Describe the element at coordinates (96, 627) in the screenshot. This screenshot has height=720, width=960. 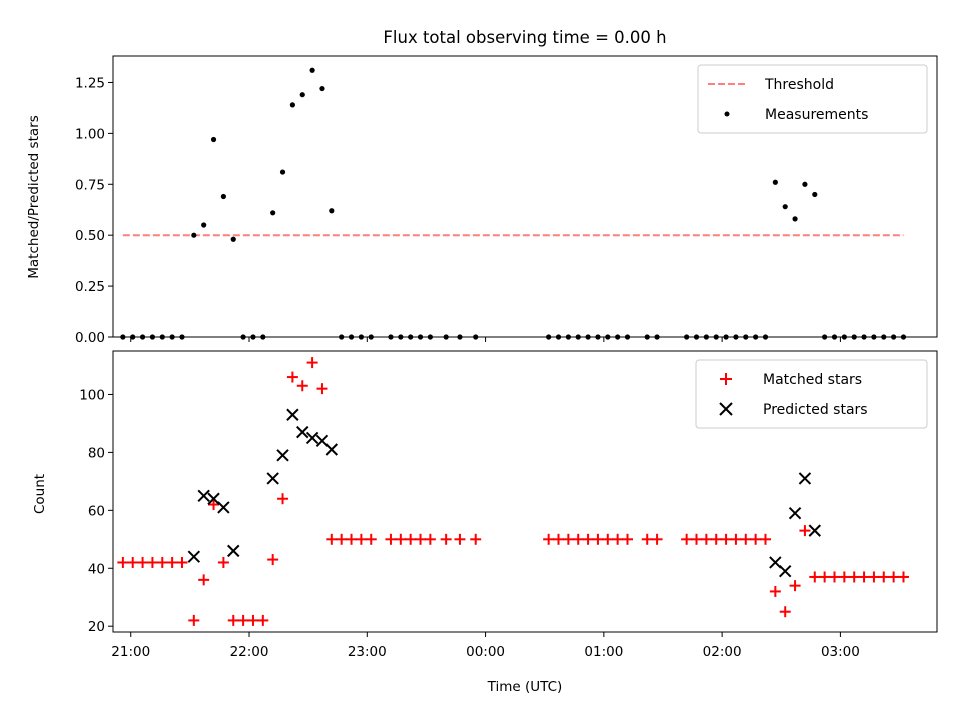
I see `bottom-y-tick-label: 20` at that location.